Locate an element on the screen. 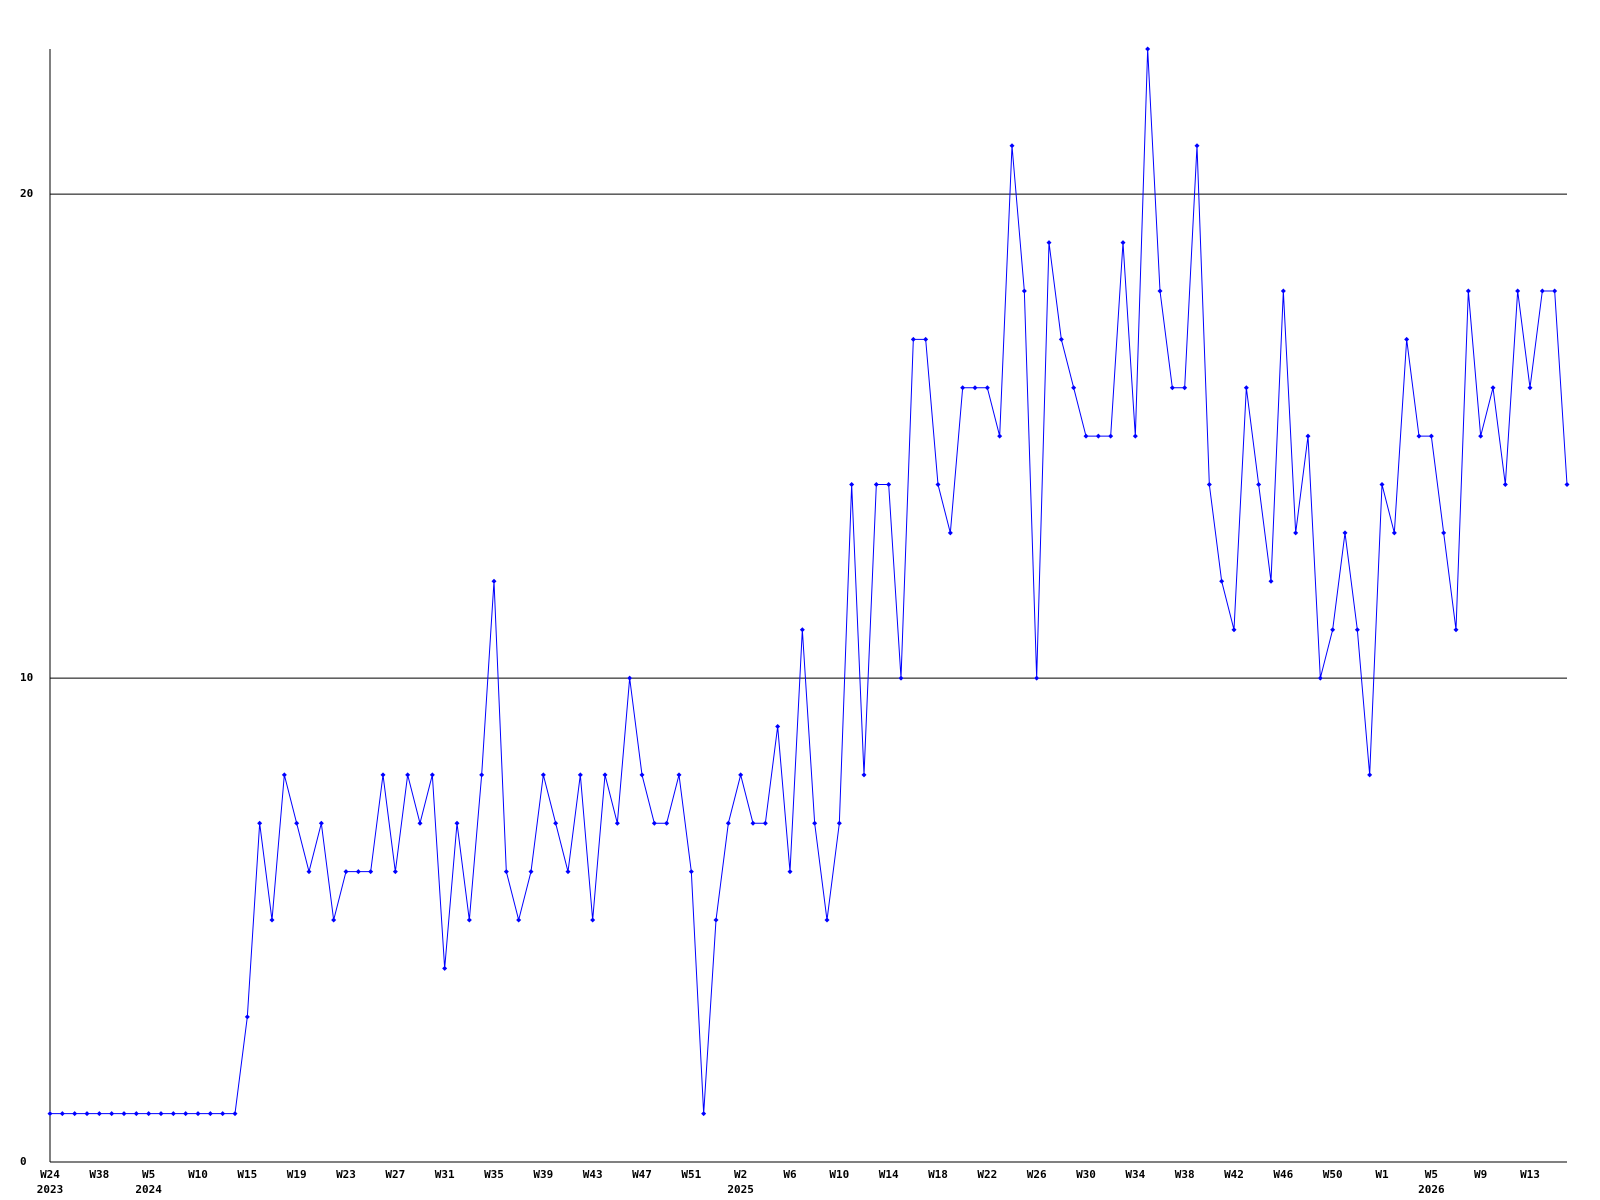  x-year-label: 2024 is located at coordinates (148, 1189).